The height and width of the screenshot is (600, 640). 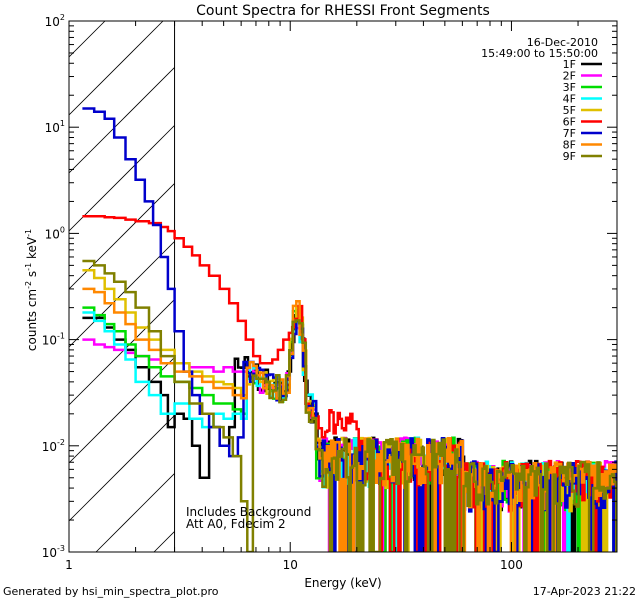 I want to click on legend-label-5F: 5F, so click(x=569, y=110).